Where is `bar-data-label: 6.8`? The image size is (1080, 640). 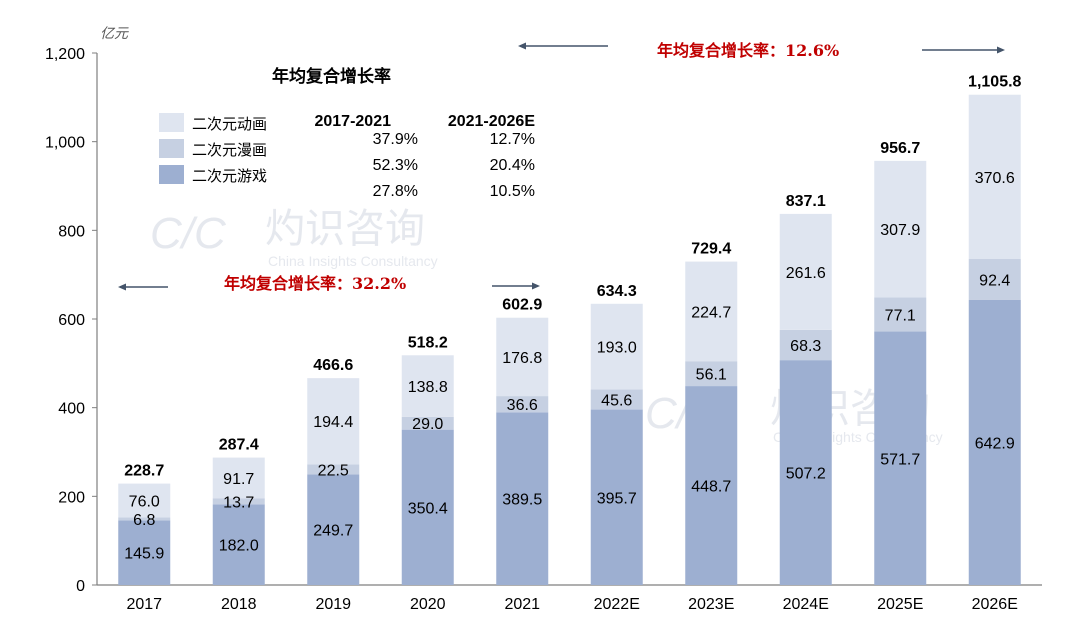 bar-data-label: 6.8 is located at coordinates (144, 520).